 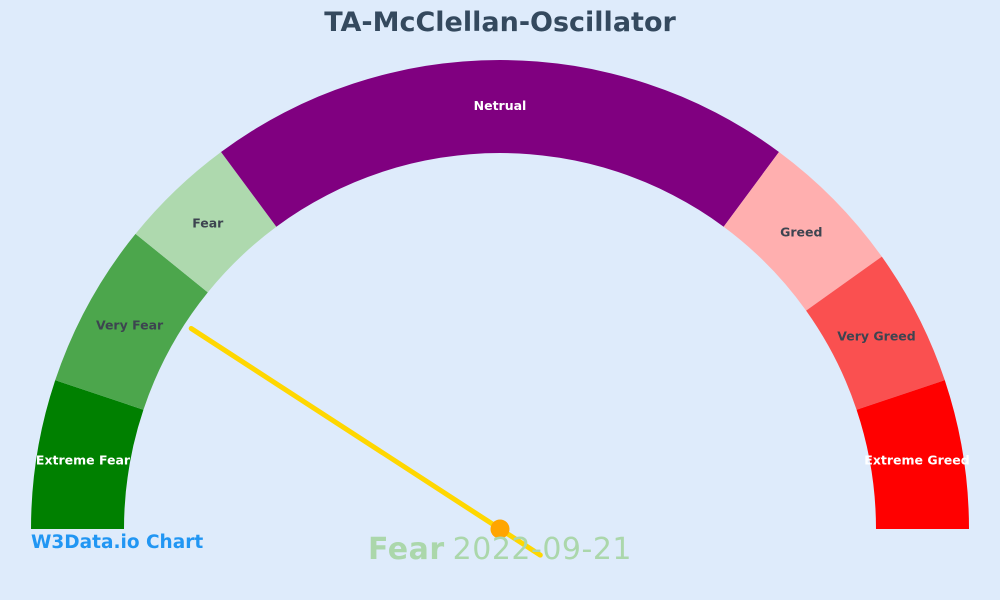 What do you see at coordinates (117, 542) in the screenshot?
I see `watermark-label: W3Data.io Chart` at bounding box center [117, 542].